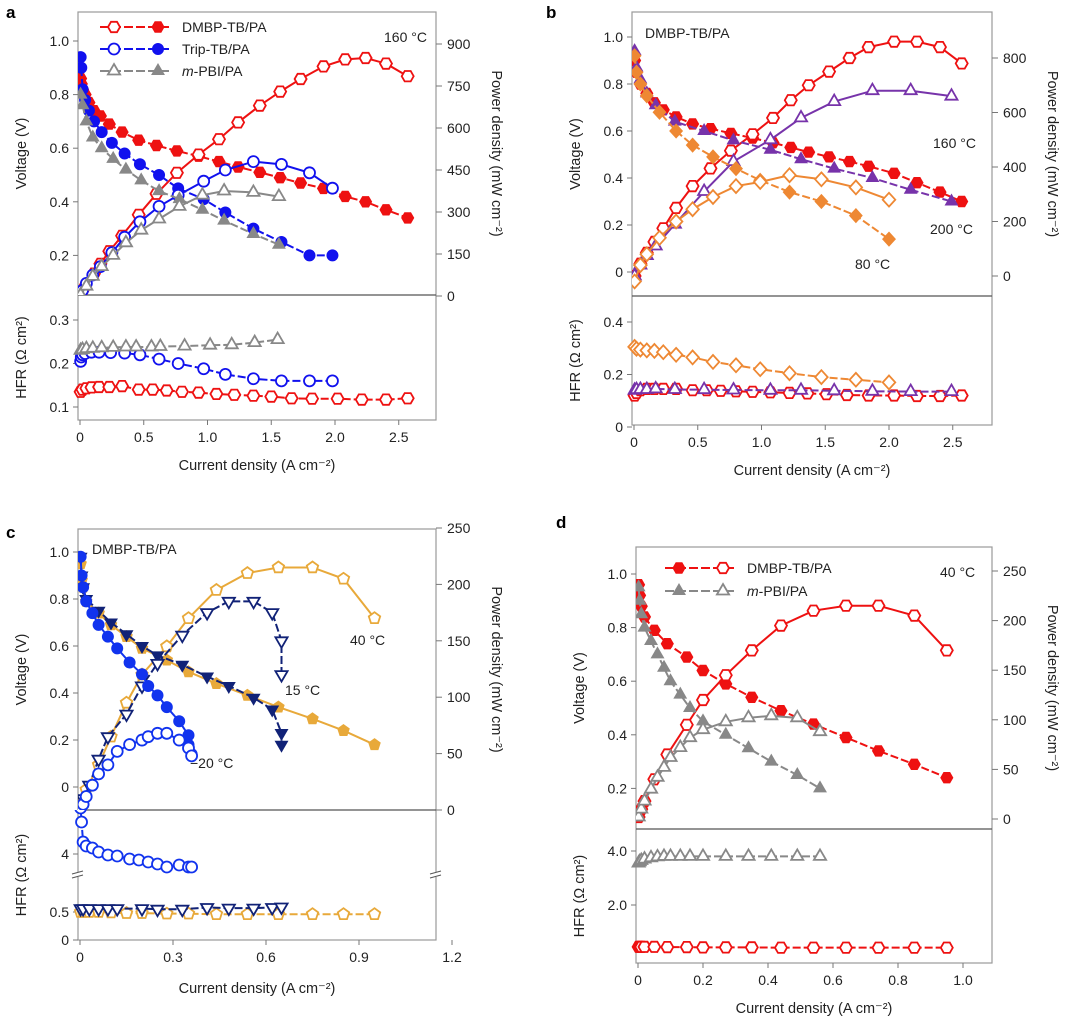 The image size is (1080, 1019). I want to click on x-tick-label: 0.9, so click(359, 957).